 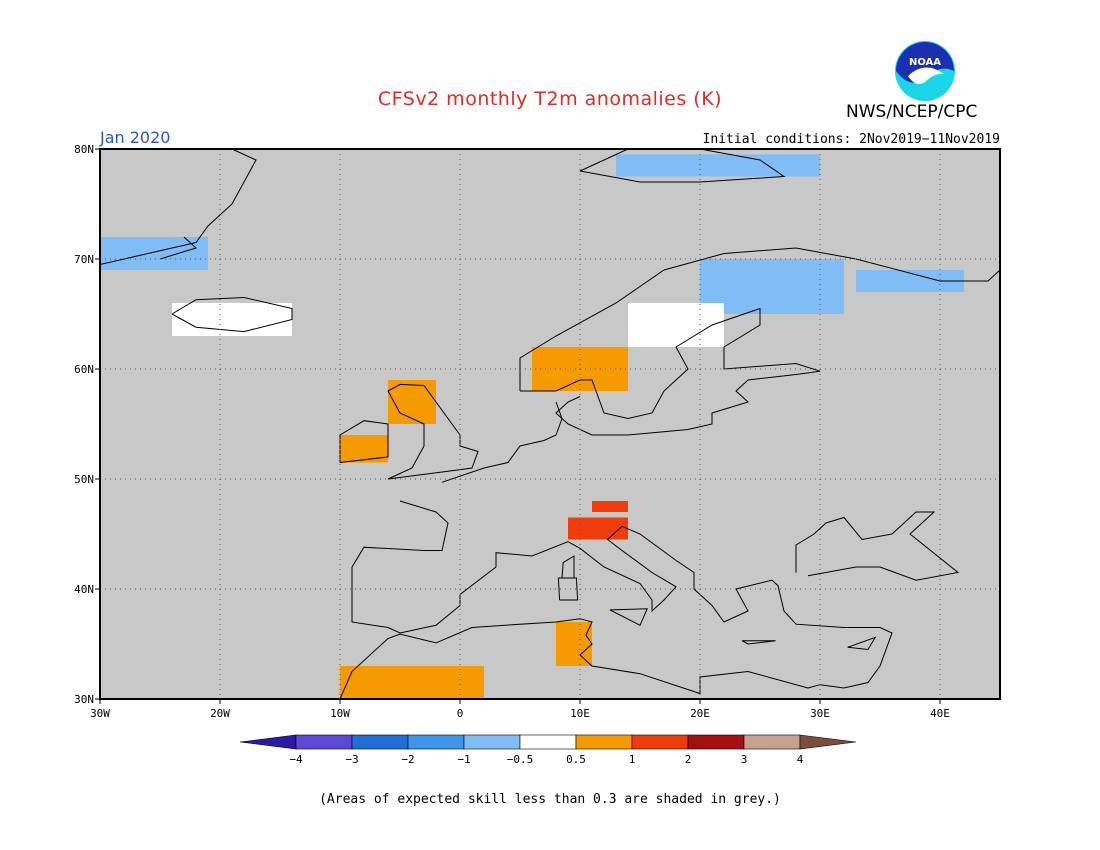 I want to click on forecast-period: Jan 2020, so click(x=135, y=137).